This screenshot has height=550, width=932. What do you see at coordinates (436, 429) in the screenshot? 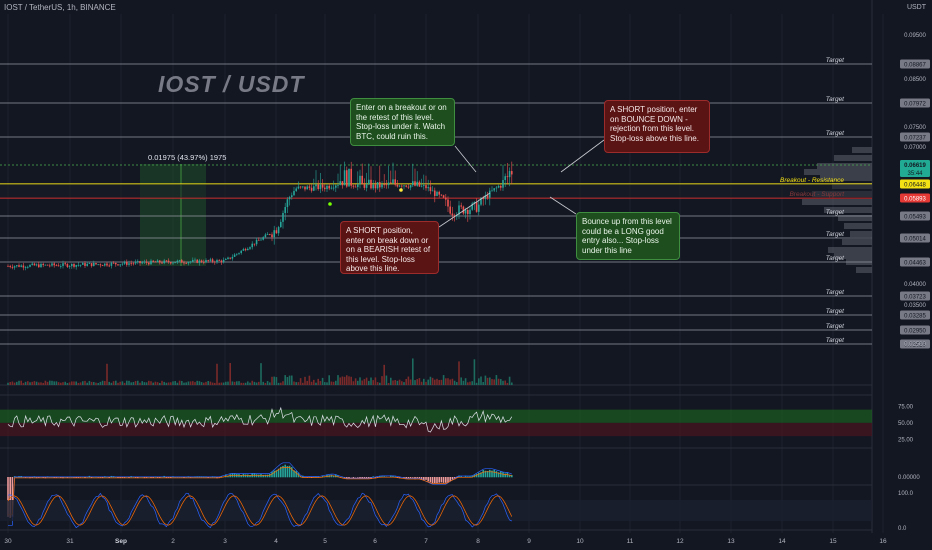
I see `rsi-lower-band` at bounding box center [436, 429].